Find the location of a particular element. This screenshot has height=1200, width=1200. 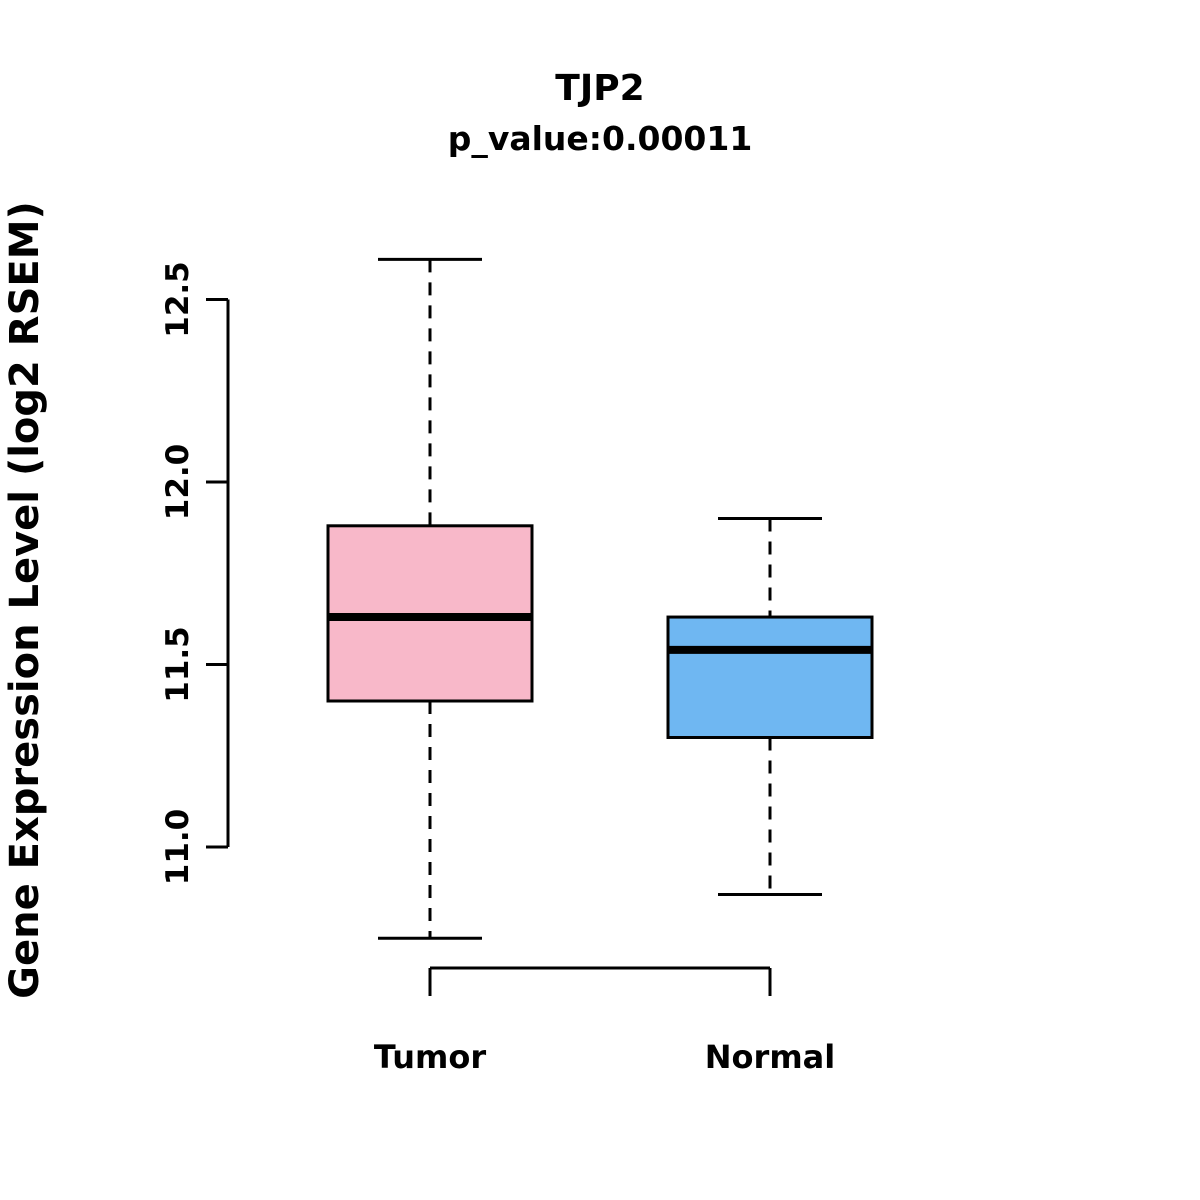

x-category-label-normal: Normal is located at coordinates (770, 1057).